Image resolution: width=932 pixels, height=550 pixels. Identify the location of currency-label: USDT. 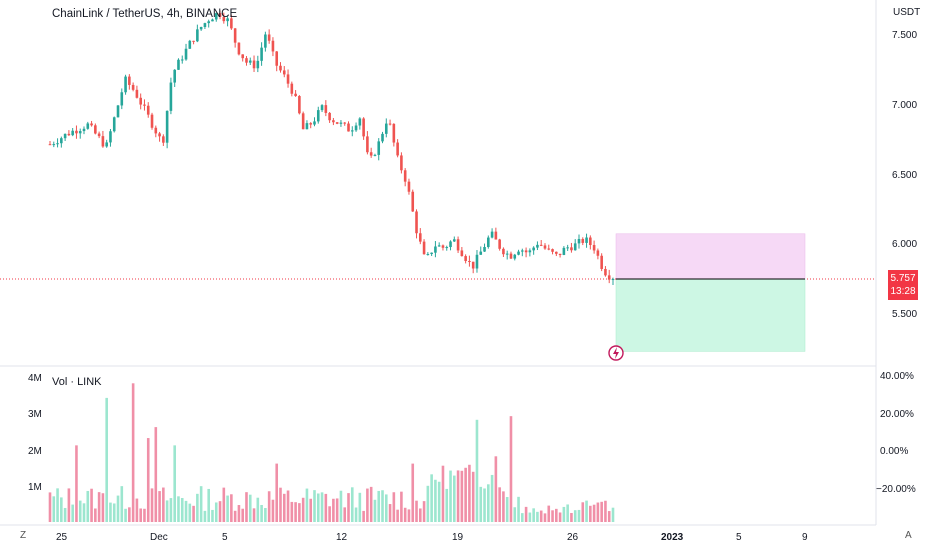
(907, 12).